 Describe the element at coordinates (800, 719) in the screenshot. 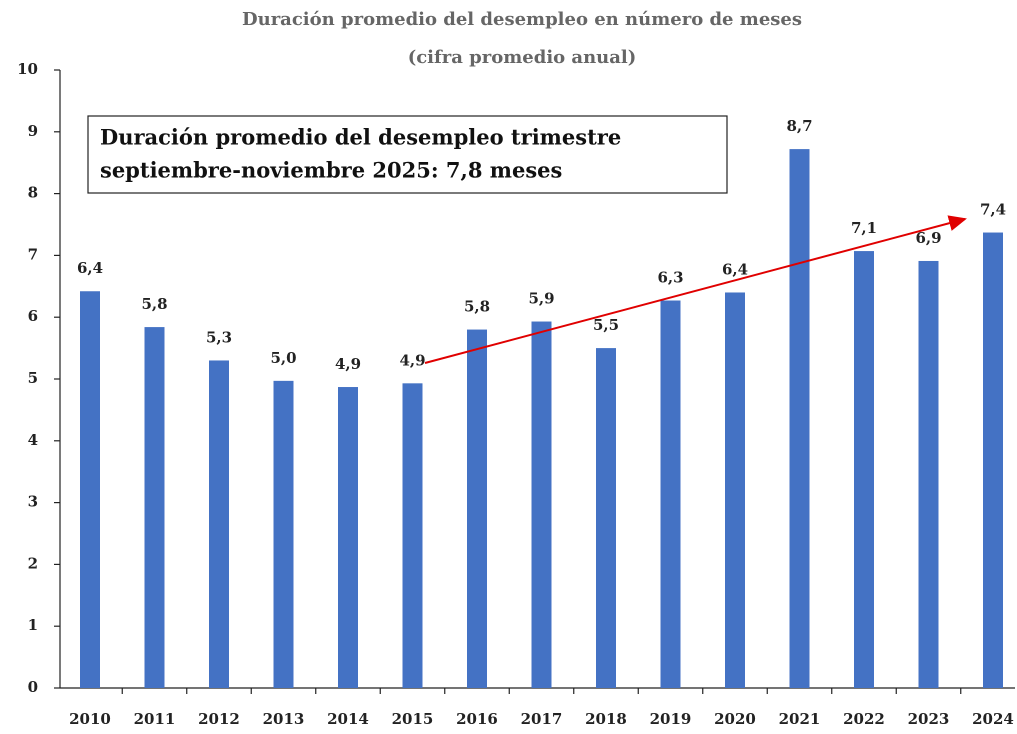

I see `x-tick-label: 2021` at that location.